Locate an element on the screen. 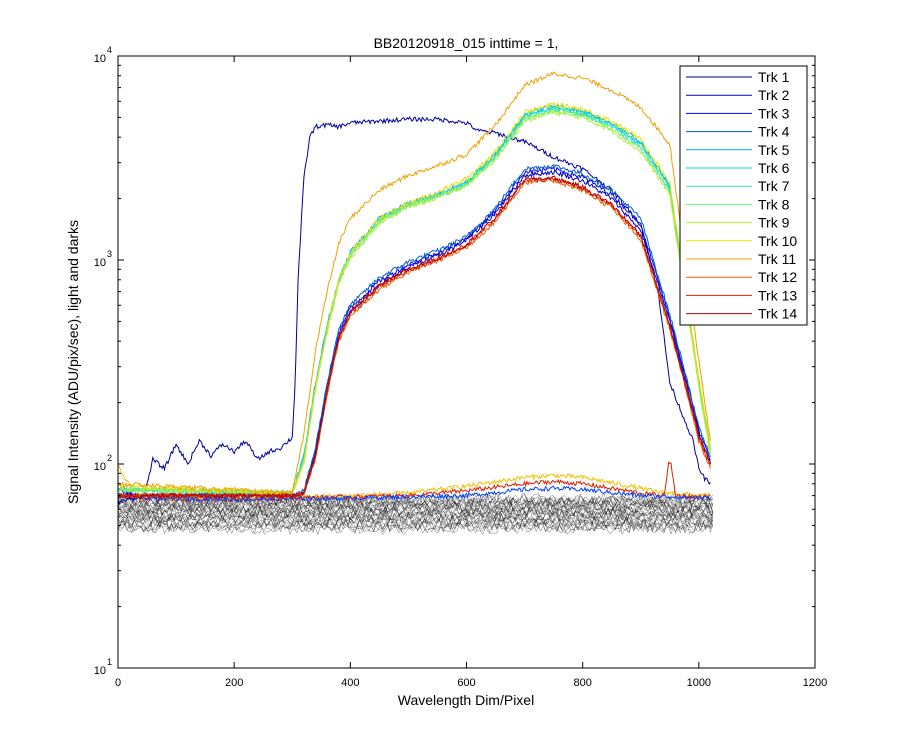  legend-label: Trk 12 is located at coordinates (777, 277).